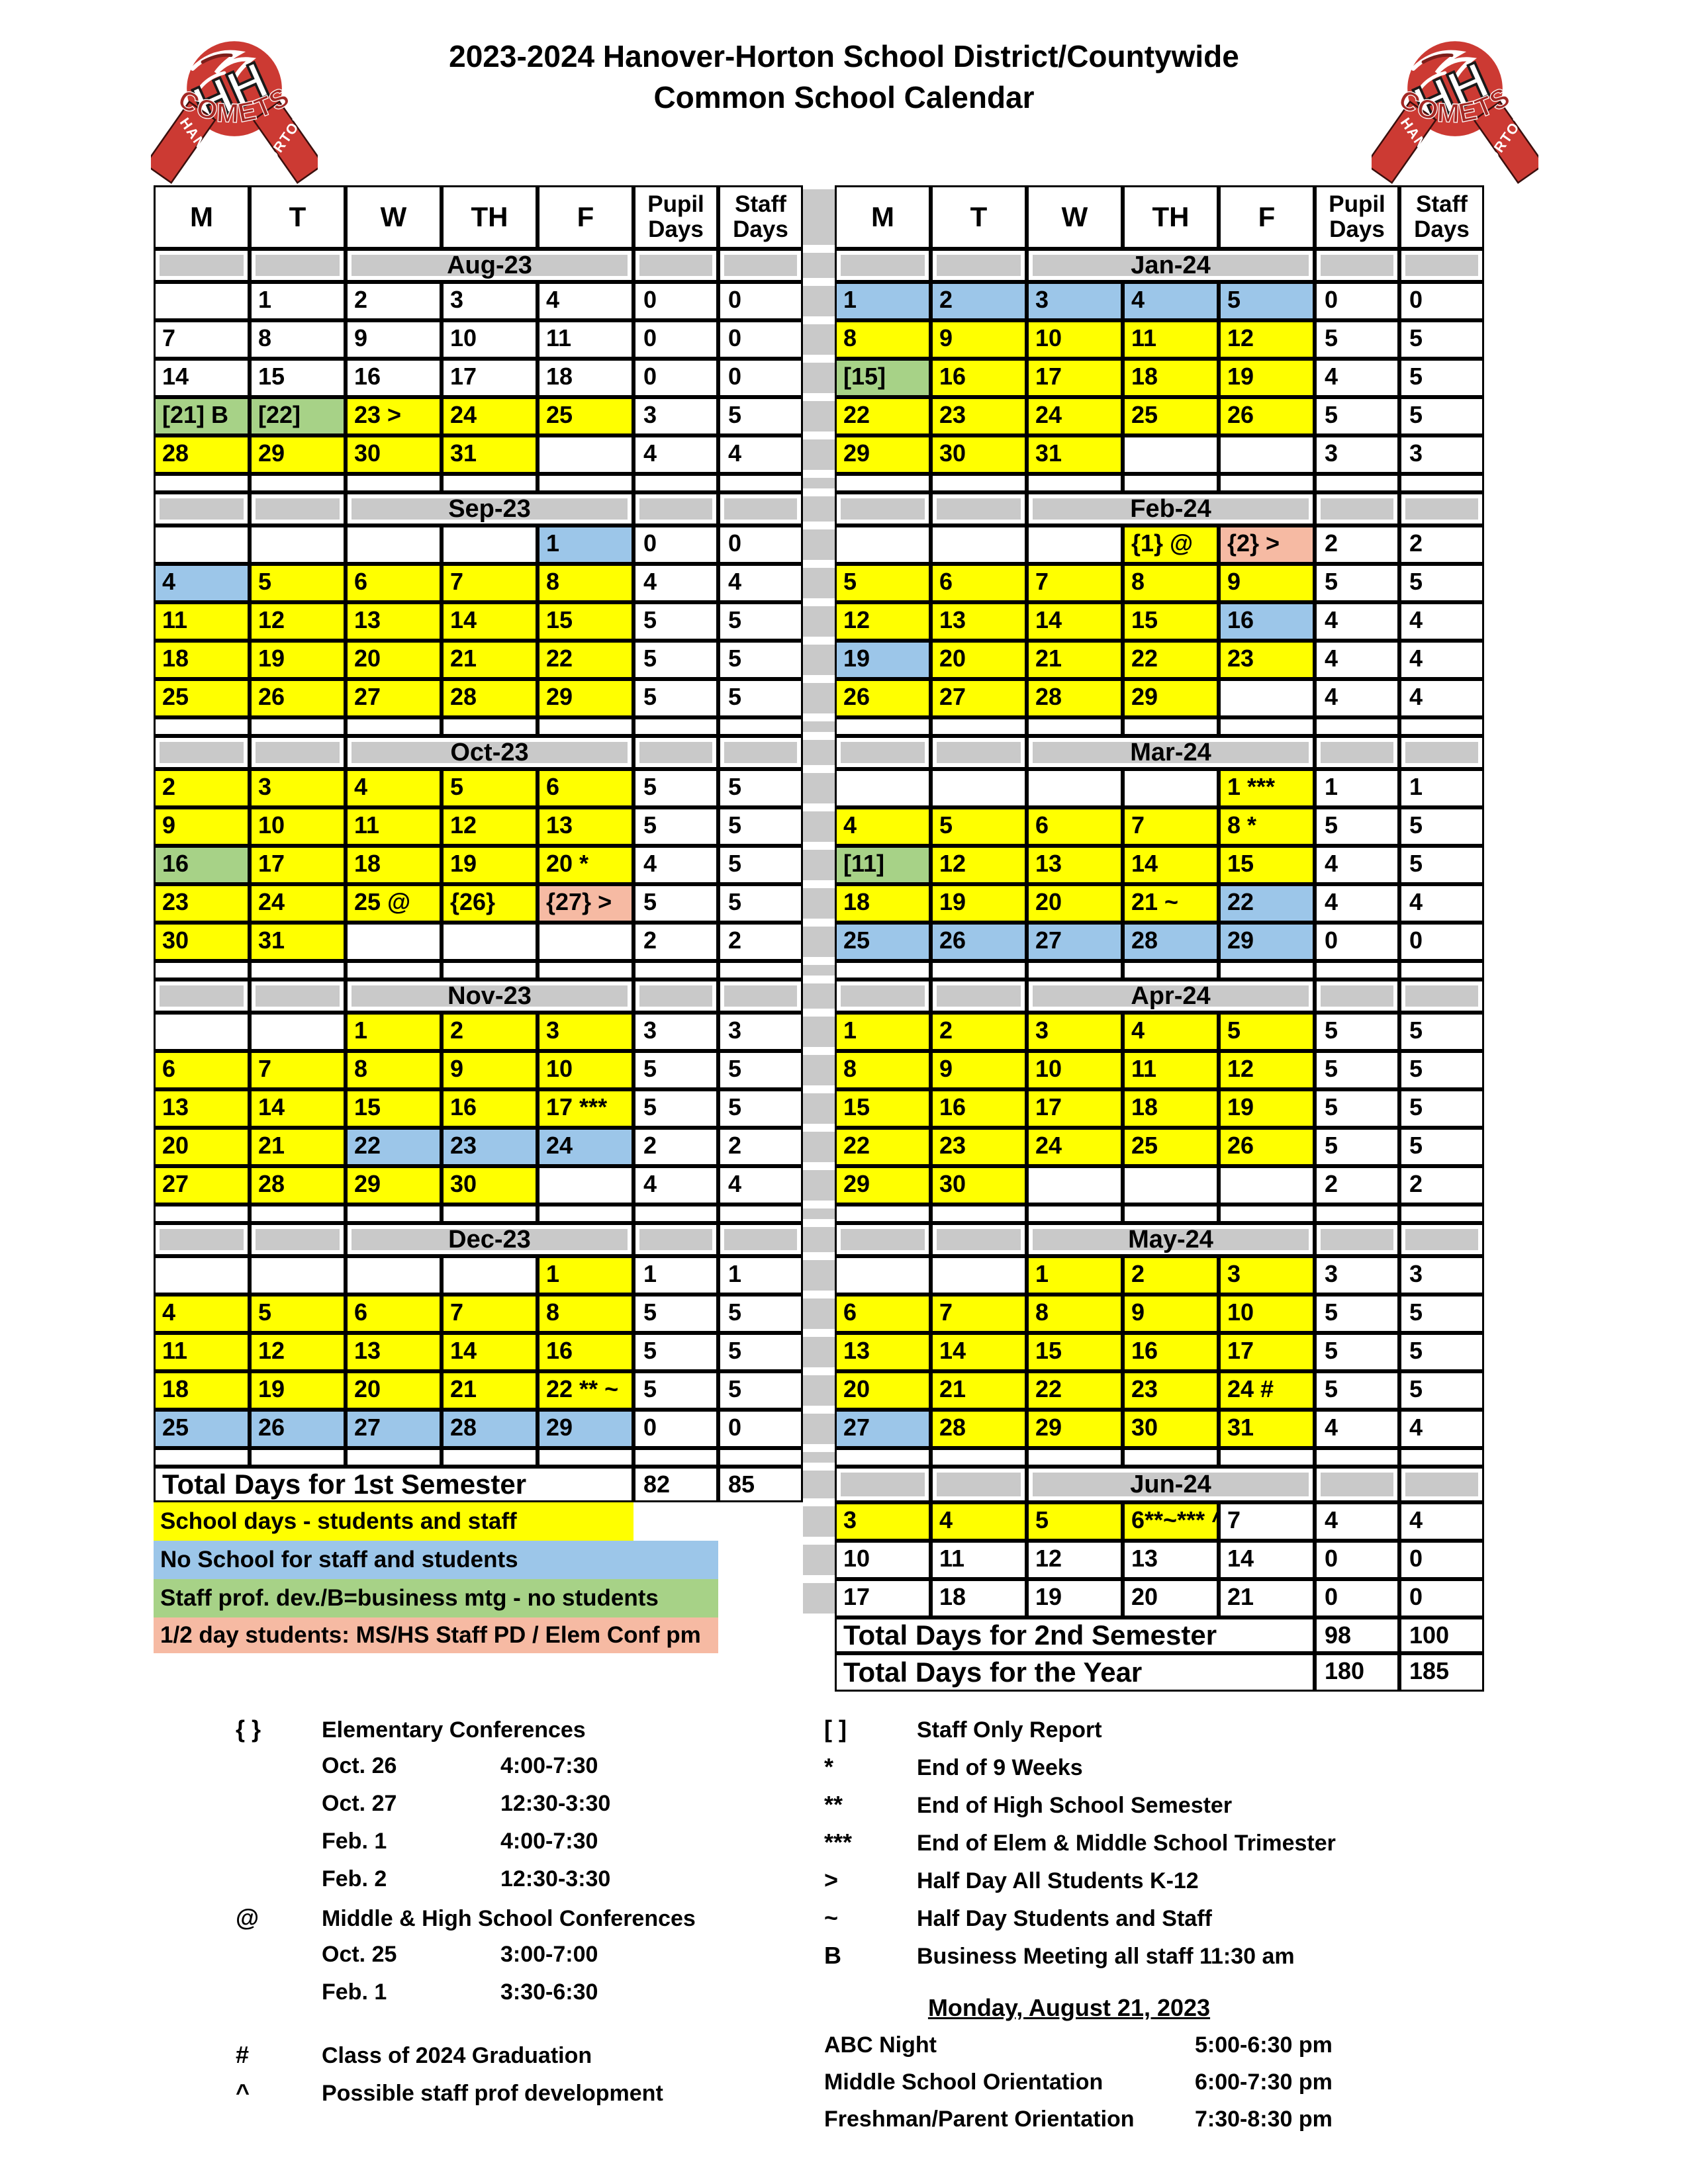 This screenshot has width=1688, height=2184. Describe the element at coordinates (1441, 454) in the screenshot. I see `staff-days-value: 3` at that location.